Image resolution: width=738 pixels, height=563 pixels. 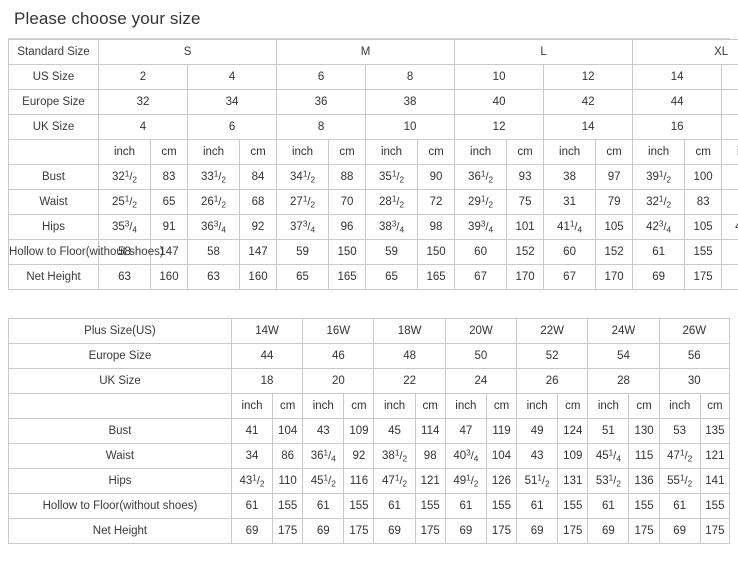 I want to click on hips-cm-cell: 98, so click(x=436, y=227).